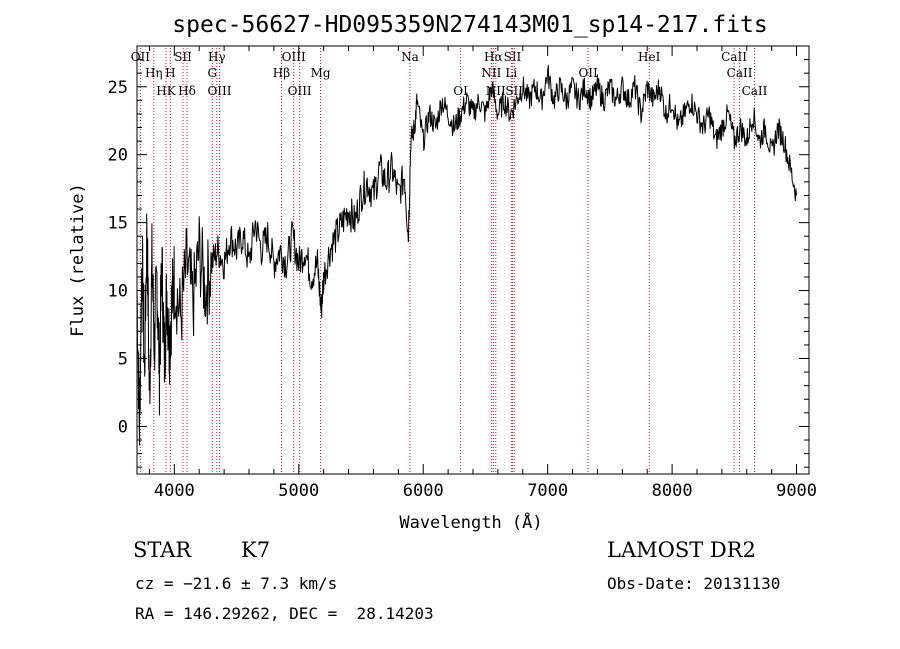 The height and width of the screenshot is (649, 900). Describe the element at coordinates (460, 91) in the screenshot. I see `spectral-line-label: OI` at that location.